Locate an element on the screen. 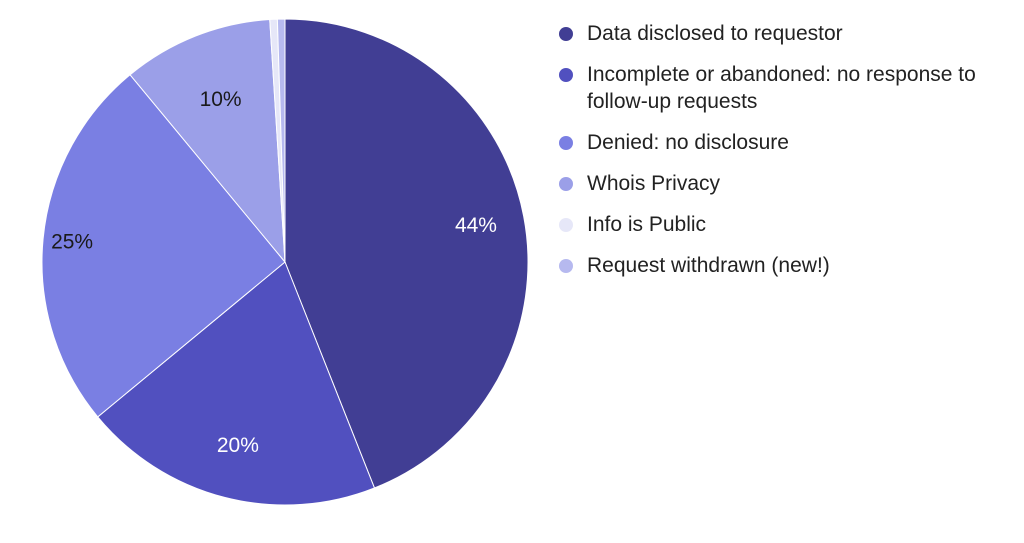  legend-item-4: Whois Privacy is located at coordinates (786, 183).